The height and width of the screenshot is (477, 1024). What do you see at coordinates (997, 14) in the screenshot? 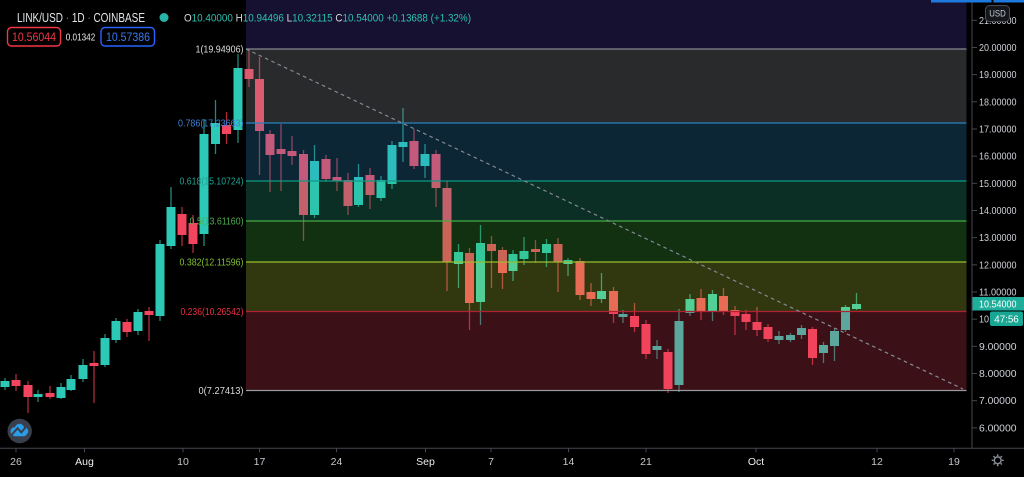
I see `svg-text: USD` at bounding box center [997, 14].